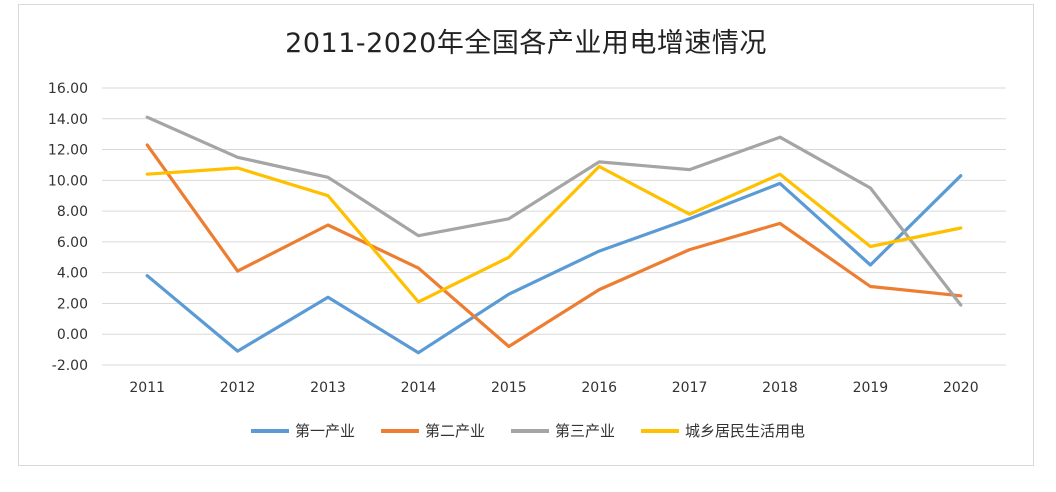  What do you see at coordinates (68, 89) in the screenshot?
I see `y-tick-label: 16.00` at bounding box center [68, 89].